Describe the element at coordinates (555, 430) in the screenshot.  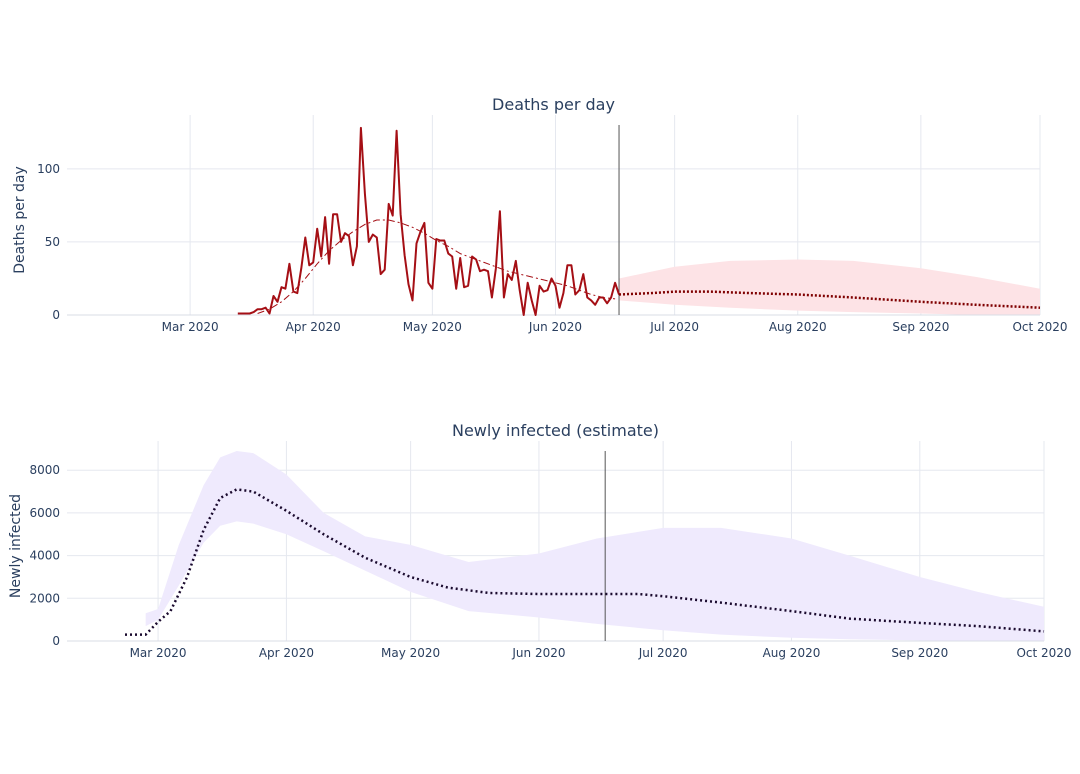
I see `chart-title: Newly infected (estimate)` at that location.